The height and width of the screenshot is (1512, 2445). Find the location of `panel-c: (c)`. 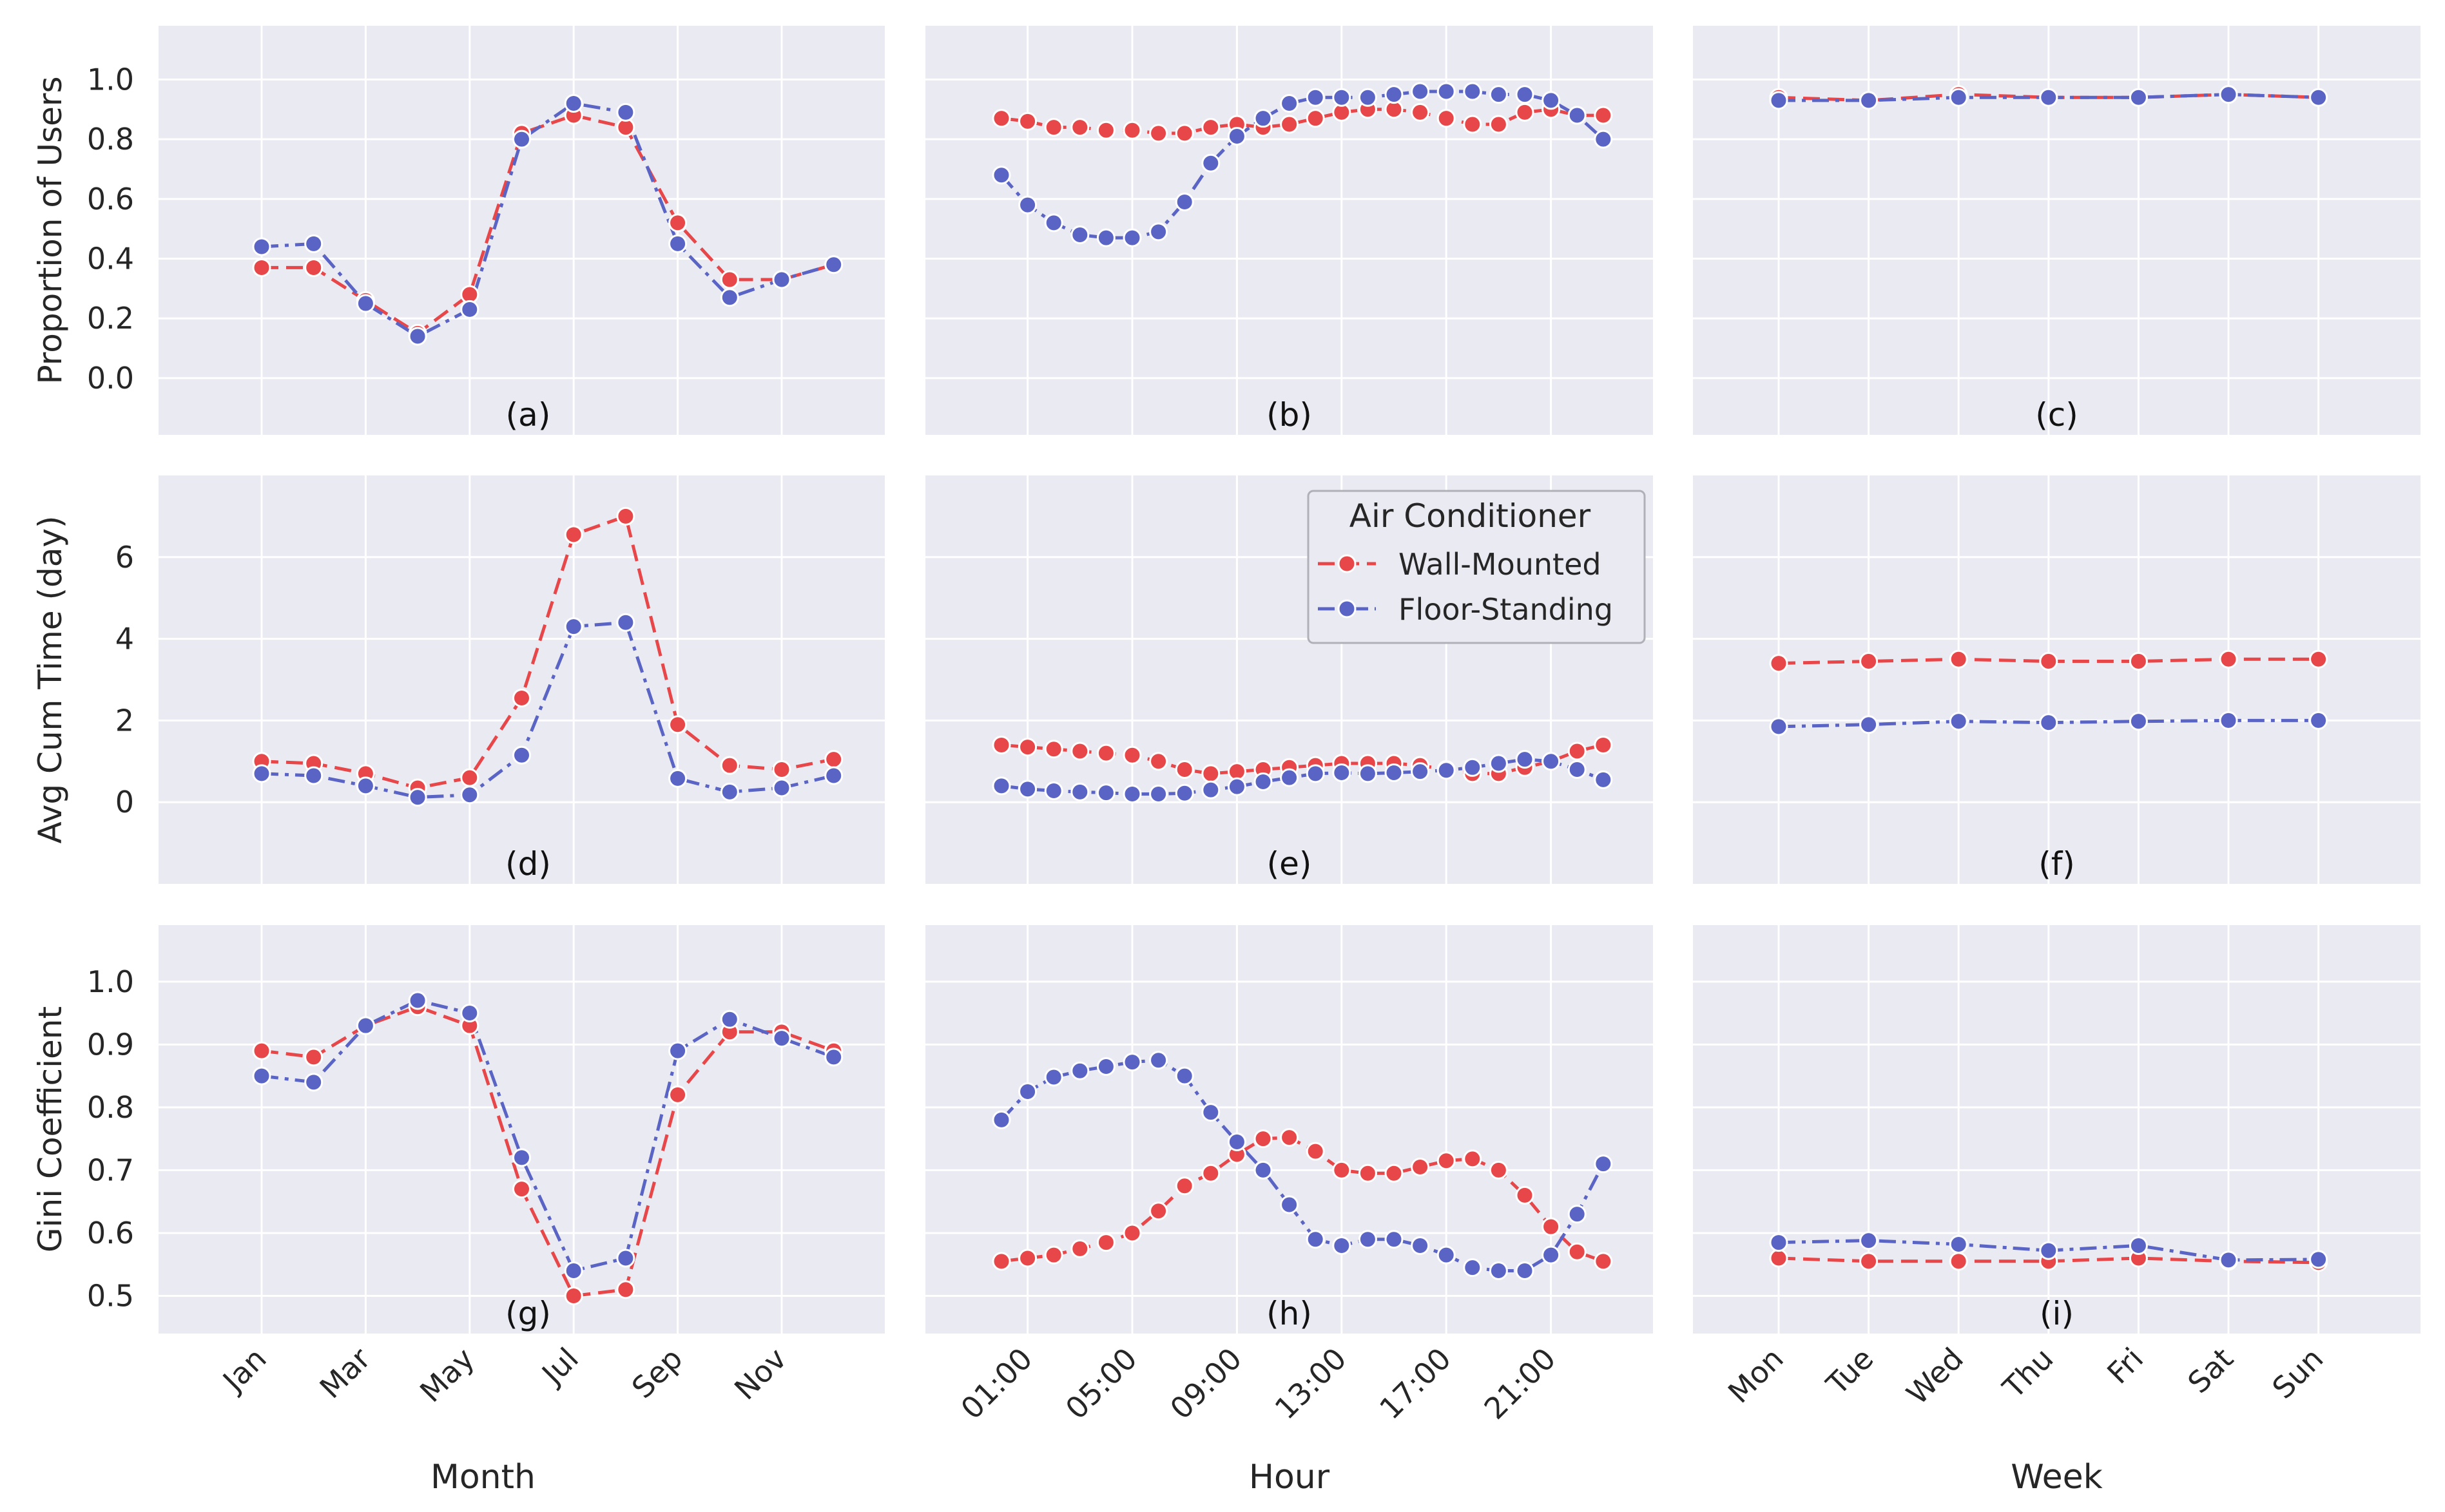

panel-c: (c) is located at coordinates (2057, 230).